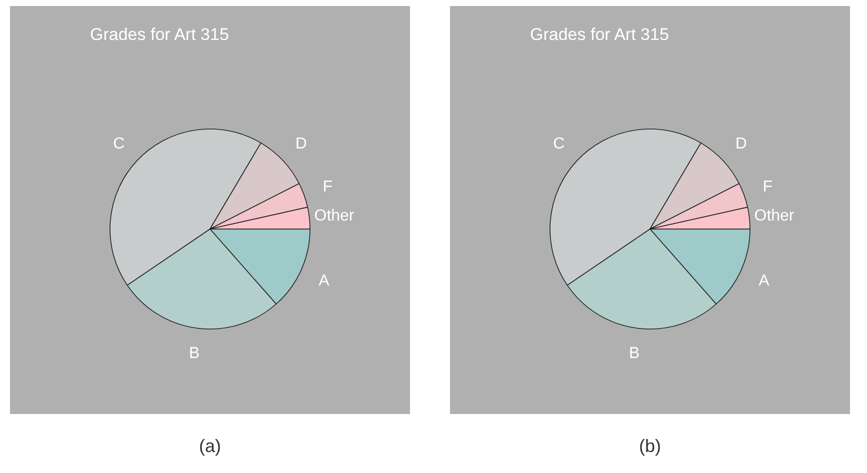 This screenshot has width=867, height=473. What do you see at coordinates (210, 446) in the screenshot?
I see `text: (a)` at bounding box center [210, 446].